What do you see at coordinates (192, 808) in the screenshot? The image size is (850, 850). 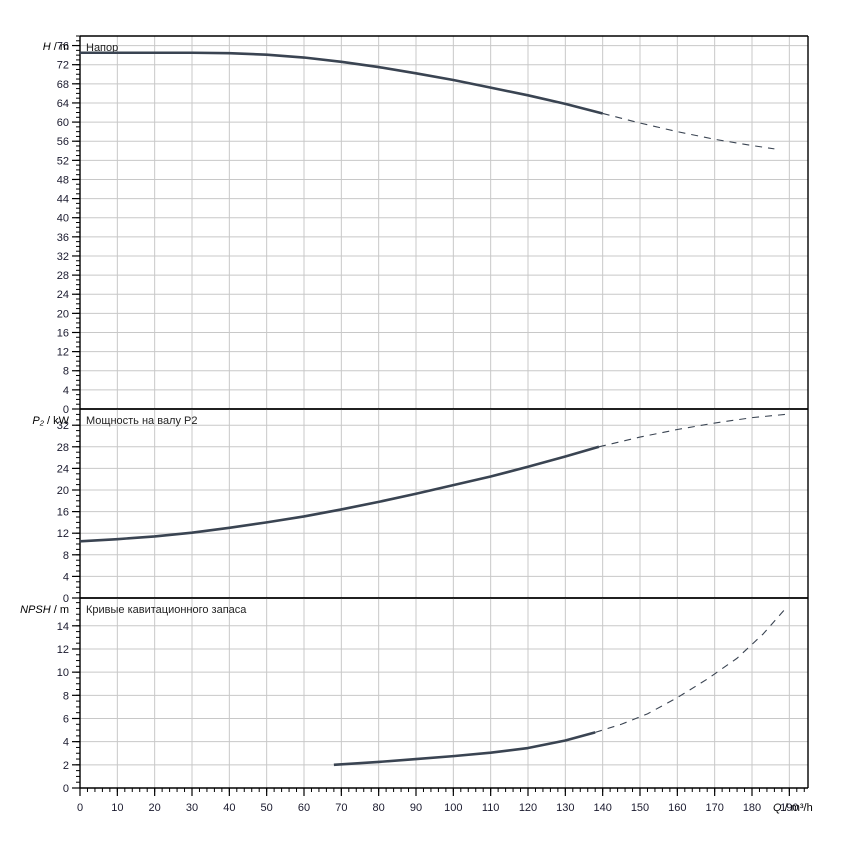 I see `x-tick-label: 30` at bounding box center [192, 808].